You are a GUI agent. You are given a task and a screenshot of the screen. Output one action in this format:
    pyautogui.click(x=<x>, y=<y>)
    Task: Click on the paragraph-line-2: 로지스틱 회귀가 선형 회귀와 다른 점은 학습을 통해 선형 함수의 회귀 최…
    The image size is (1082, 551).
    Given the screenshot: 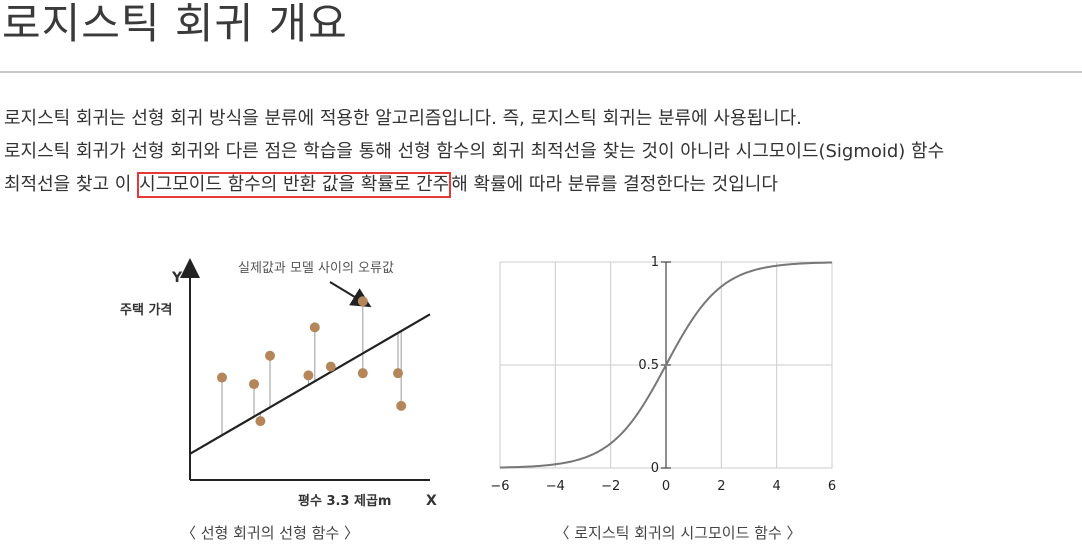 What is the action you would take?
    pyautogui.click(x=474, y=151)
    